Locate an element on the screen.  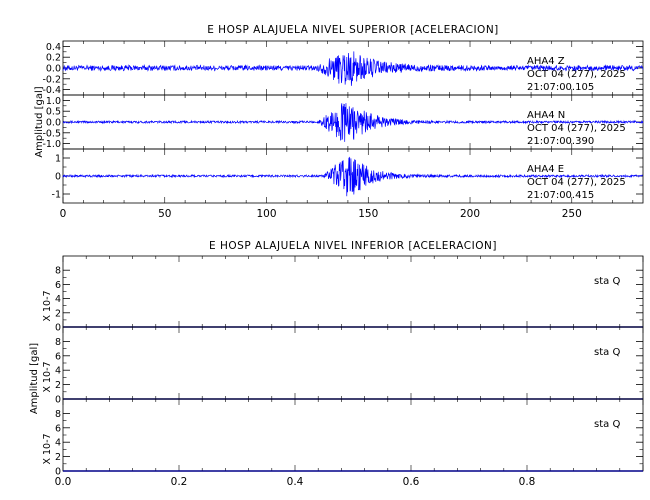
y-tick-label: -0.4 is located at coordinates (51, 90).